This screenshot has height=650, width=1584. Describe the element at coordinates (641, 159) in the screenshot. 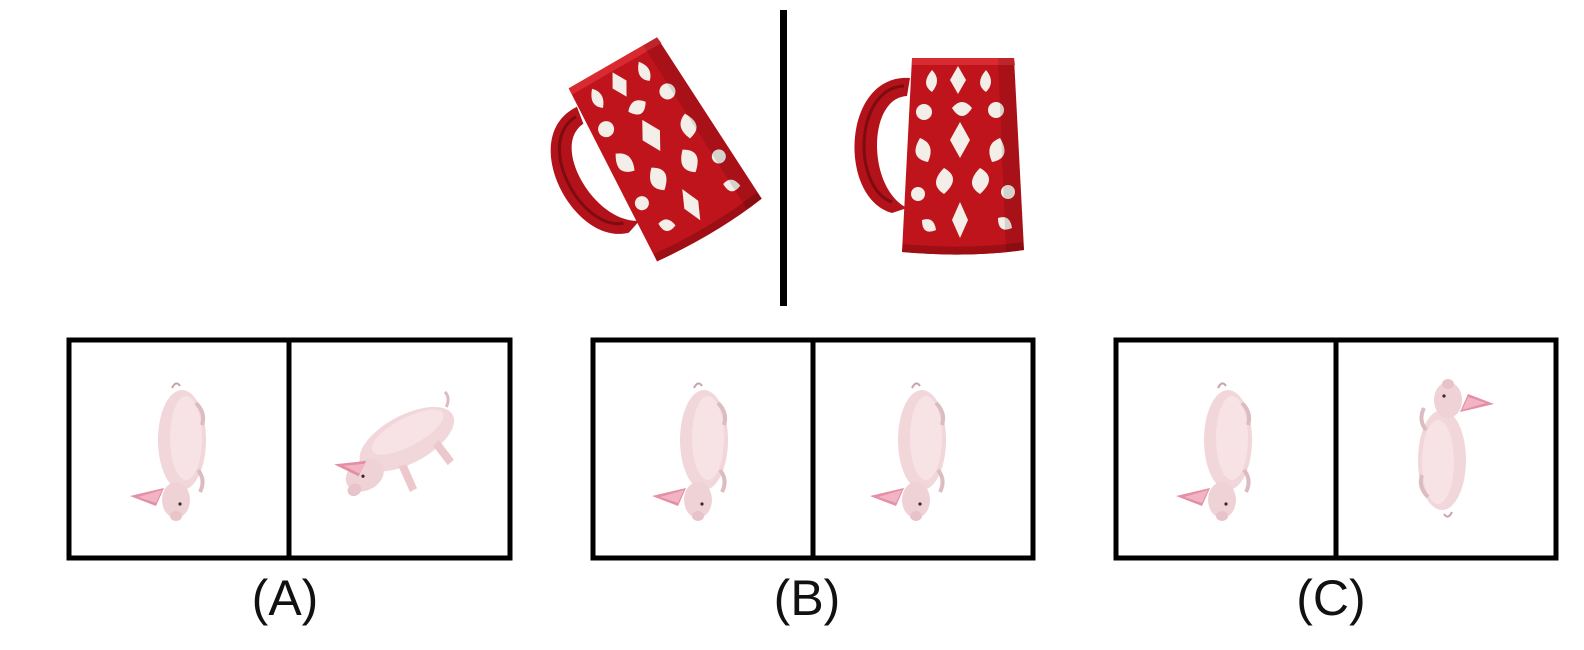

I see `reference-mug-left` at that location.